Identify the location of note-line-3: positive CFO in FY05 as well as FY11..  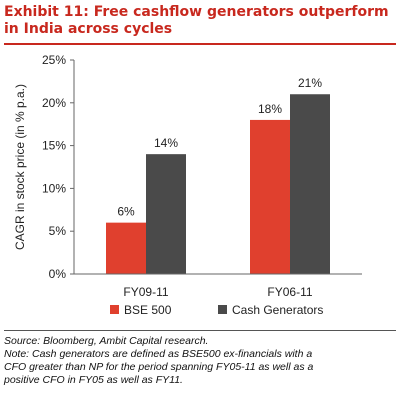
(93, 380).